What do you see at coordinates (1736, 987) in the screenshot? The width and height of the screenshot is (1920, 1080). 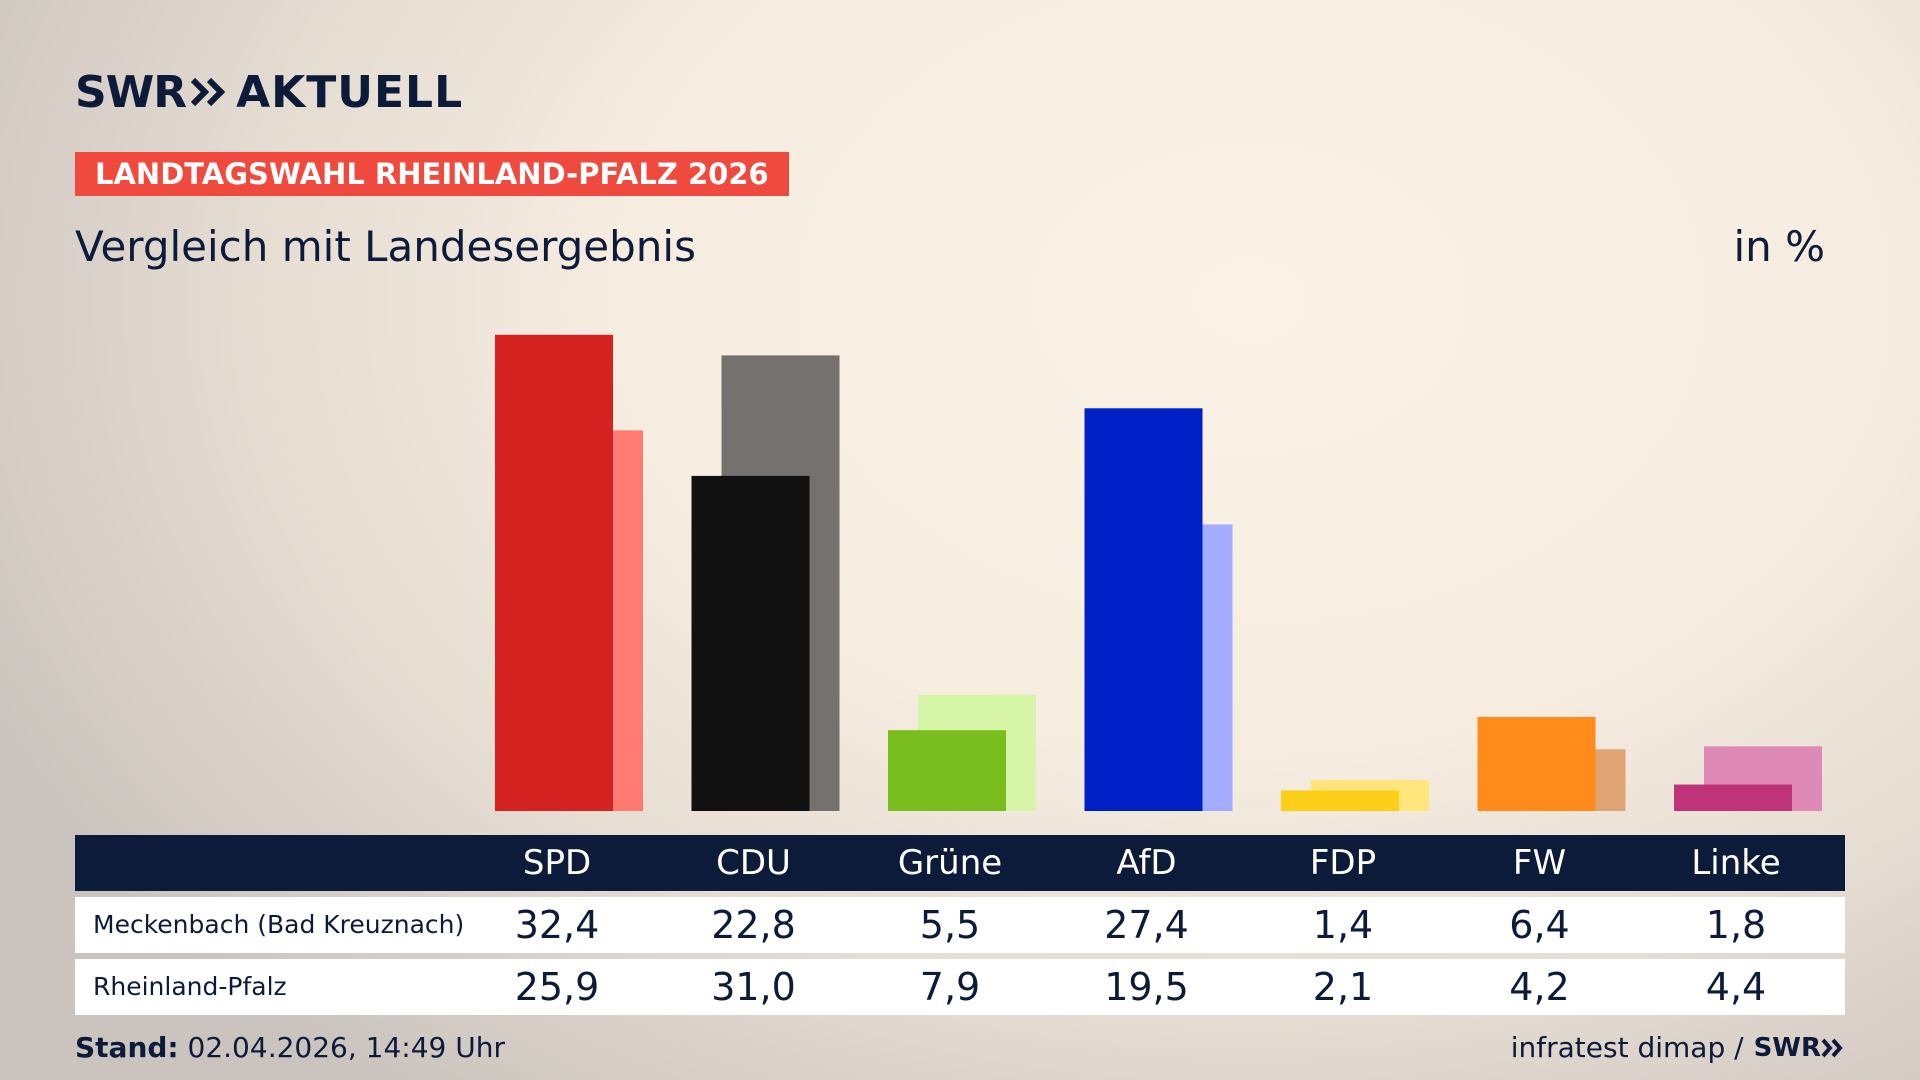 I see `value-cell: 4,4` at bounding box center [1736, 987].